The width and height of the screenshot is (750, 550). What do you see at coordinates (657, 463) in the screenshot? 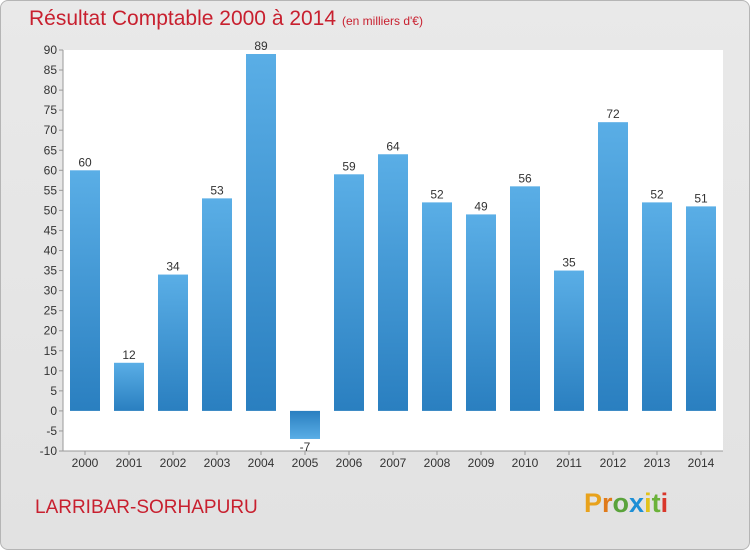
I see `x-tick-label: 2013` at bounding box center [657, 463].